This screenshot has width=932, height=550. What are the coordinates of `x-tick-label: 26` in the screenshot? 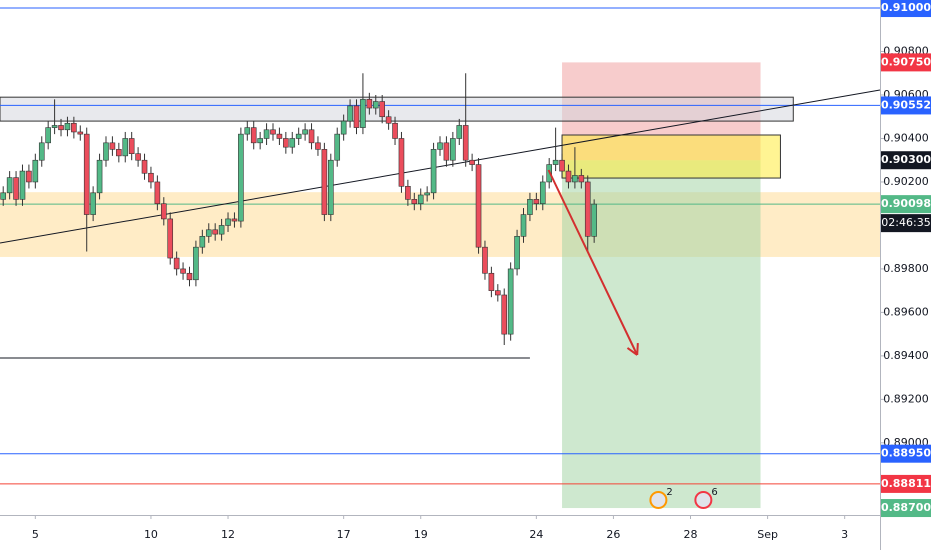 It's located at (613, 534).